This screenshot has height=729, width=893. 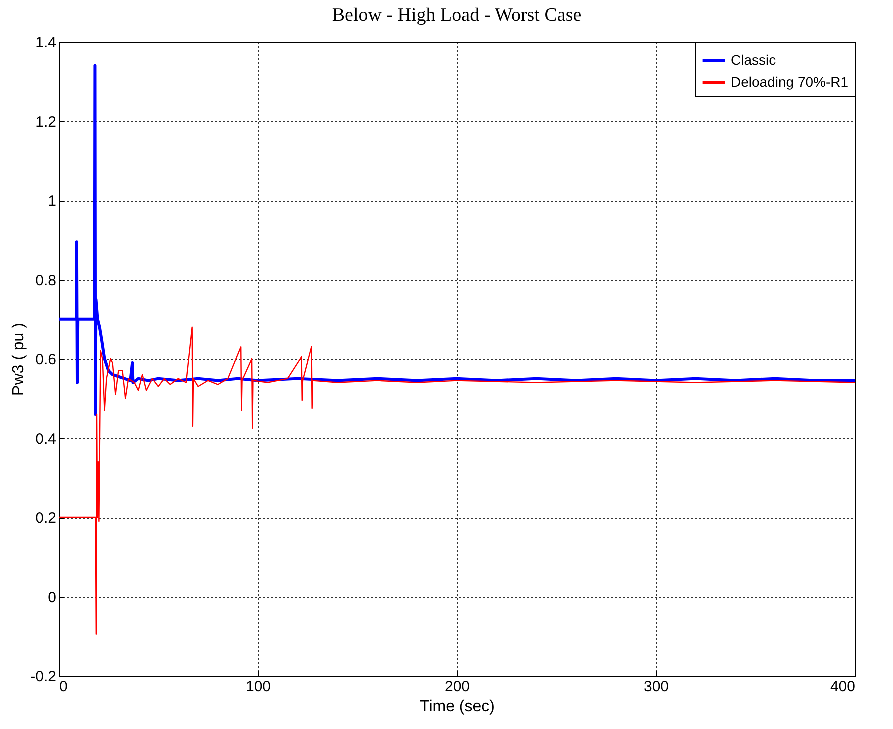 I want to click on x-tick-label: 300, so click(x=657, y=687).